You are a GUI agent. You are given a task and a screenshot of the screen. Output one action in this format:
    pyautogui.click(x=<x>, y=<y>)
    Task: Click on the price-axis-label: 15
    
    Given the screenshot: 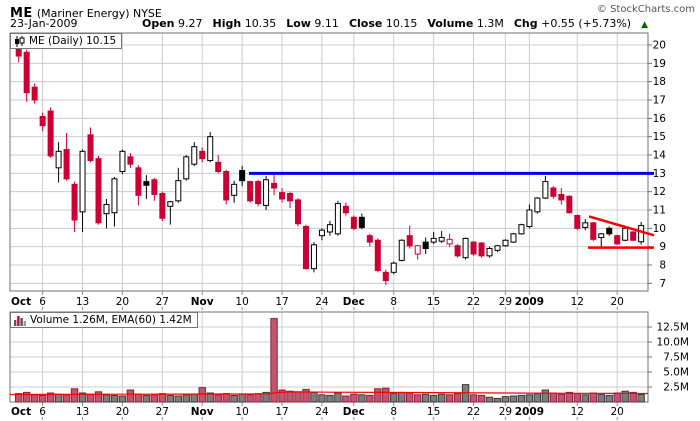 What is the action you would take?
    pyautogui.click(x=659, y=137)
    